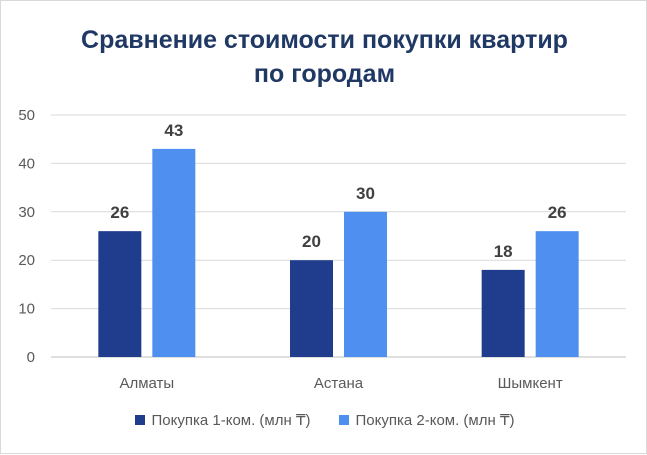 The image size is (647, 455). What do you see at coordinates (174, 252) in the screenshot?
I see `bar-Алматы-series-2` at bounding box center [174, 252].